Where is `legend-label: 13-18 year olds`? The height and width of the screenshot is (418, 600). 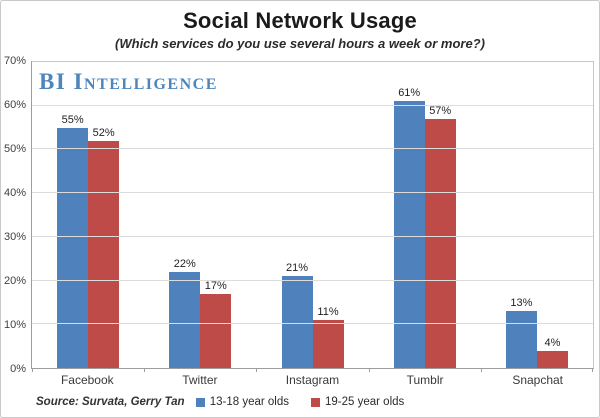 legend-label: 13-18 year olds is located at coordinates (249, 402).